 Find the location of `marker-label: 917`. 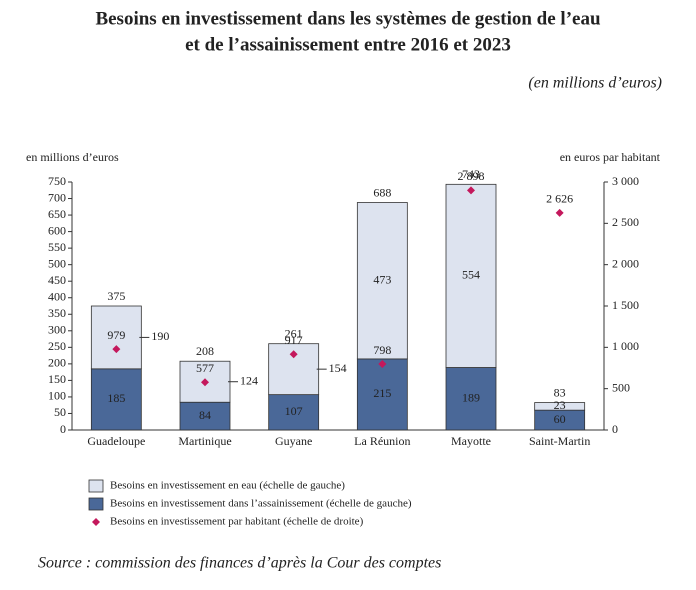

marker-label: 917 is located at coordinates (294, 340).